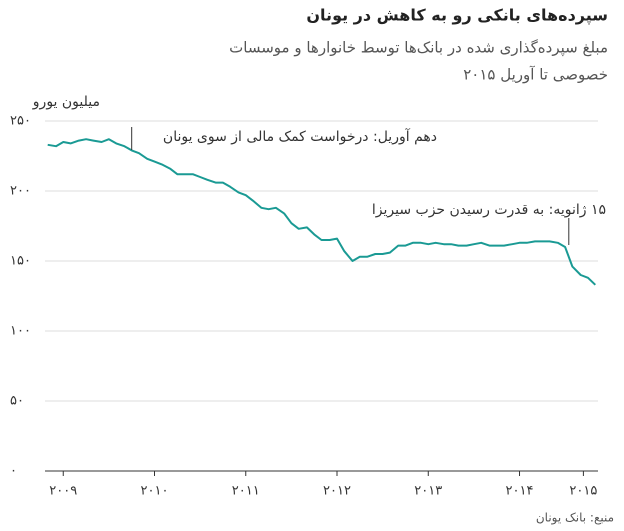 The image size is (624, 531). I want to click on y-tick-label: ۱۰۰, so click(20, 331).